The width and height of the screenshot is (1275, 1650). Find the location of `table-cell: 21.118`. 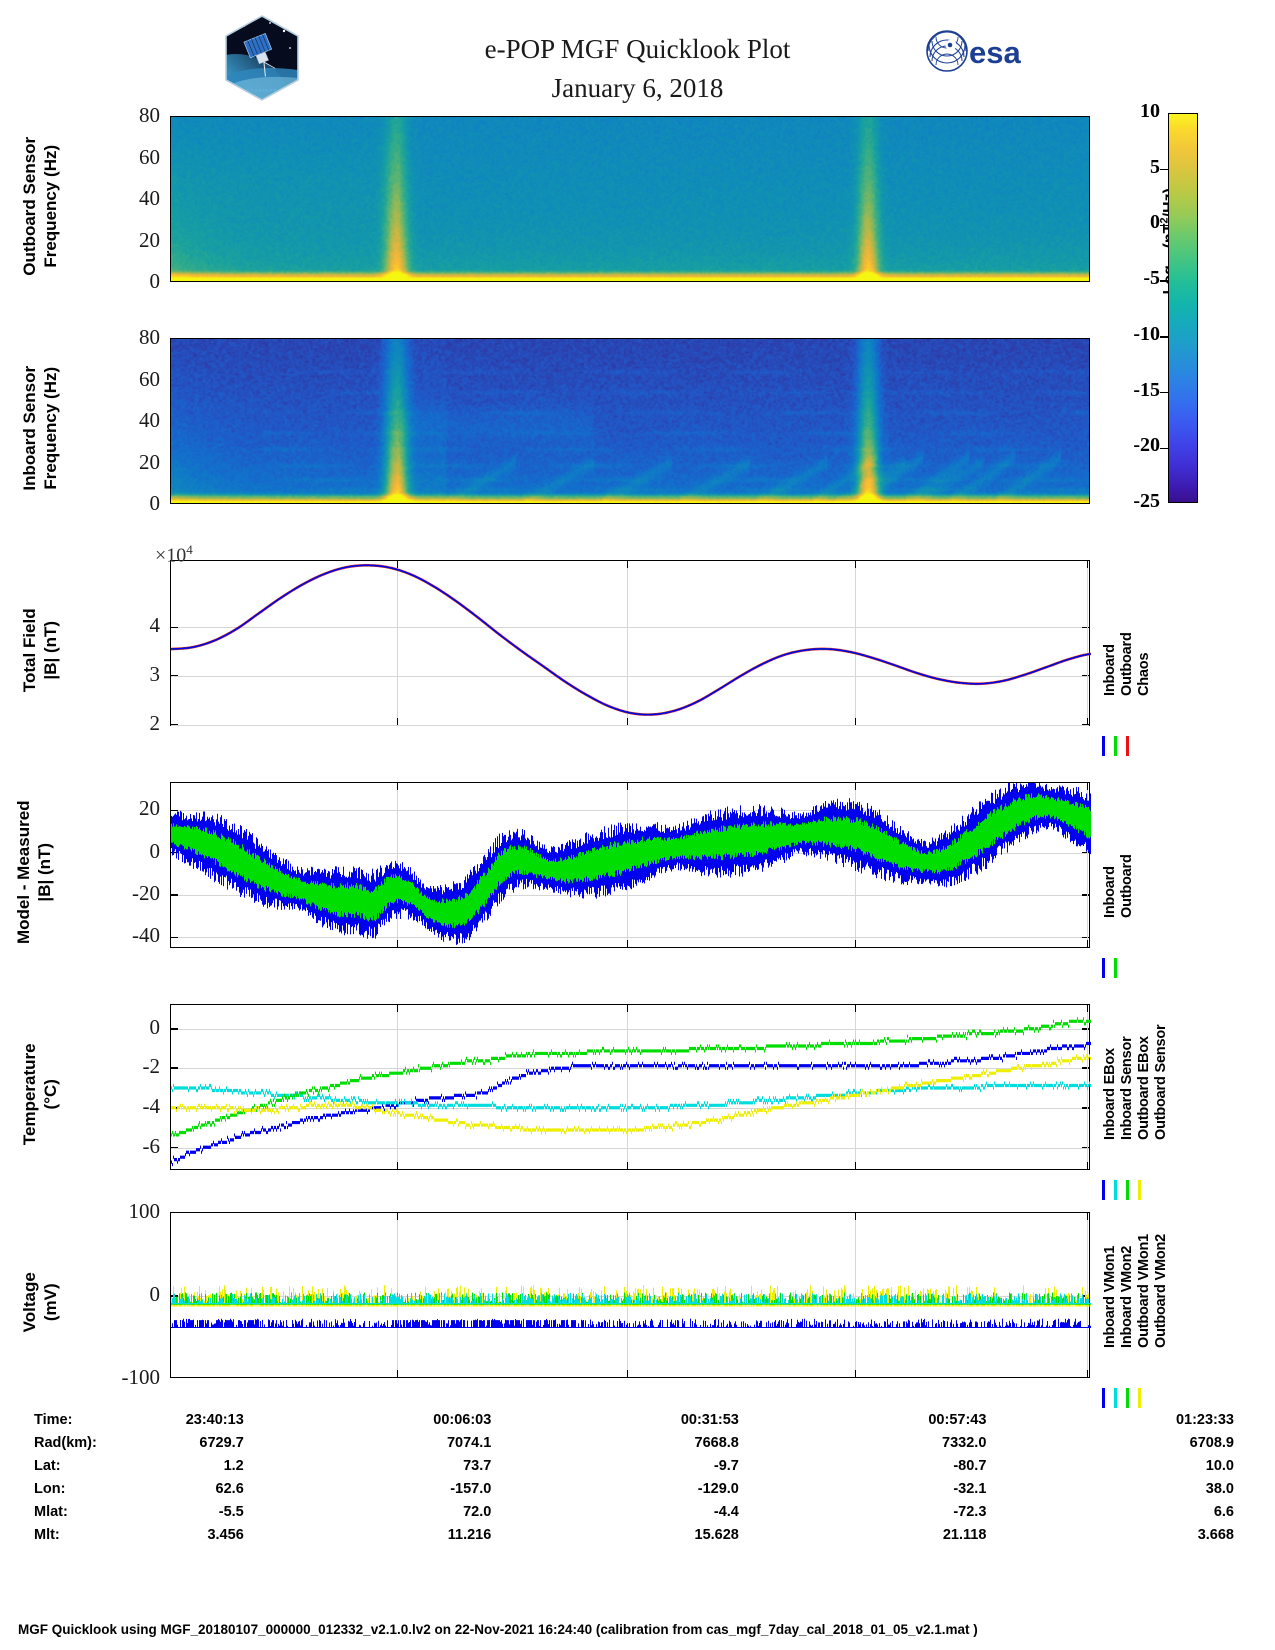

table-cell: 21.118 is located at coordinates (964, 1534).